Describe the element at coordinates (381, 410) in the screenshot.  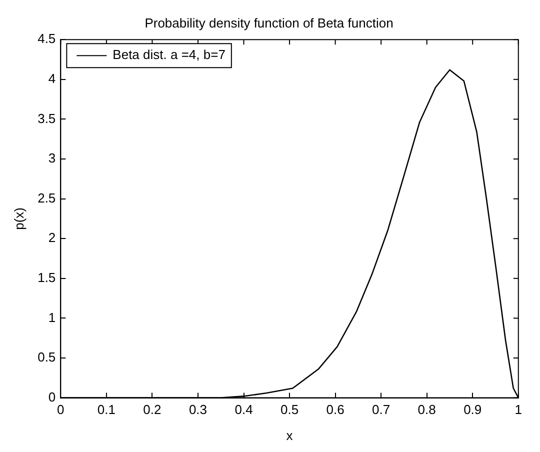
I see `x-tick-label: 0.7` at that location.